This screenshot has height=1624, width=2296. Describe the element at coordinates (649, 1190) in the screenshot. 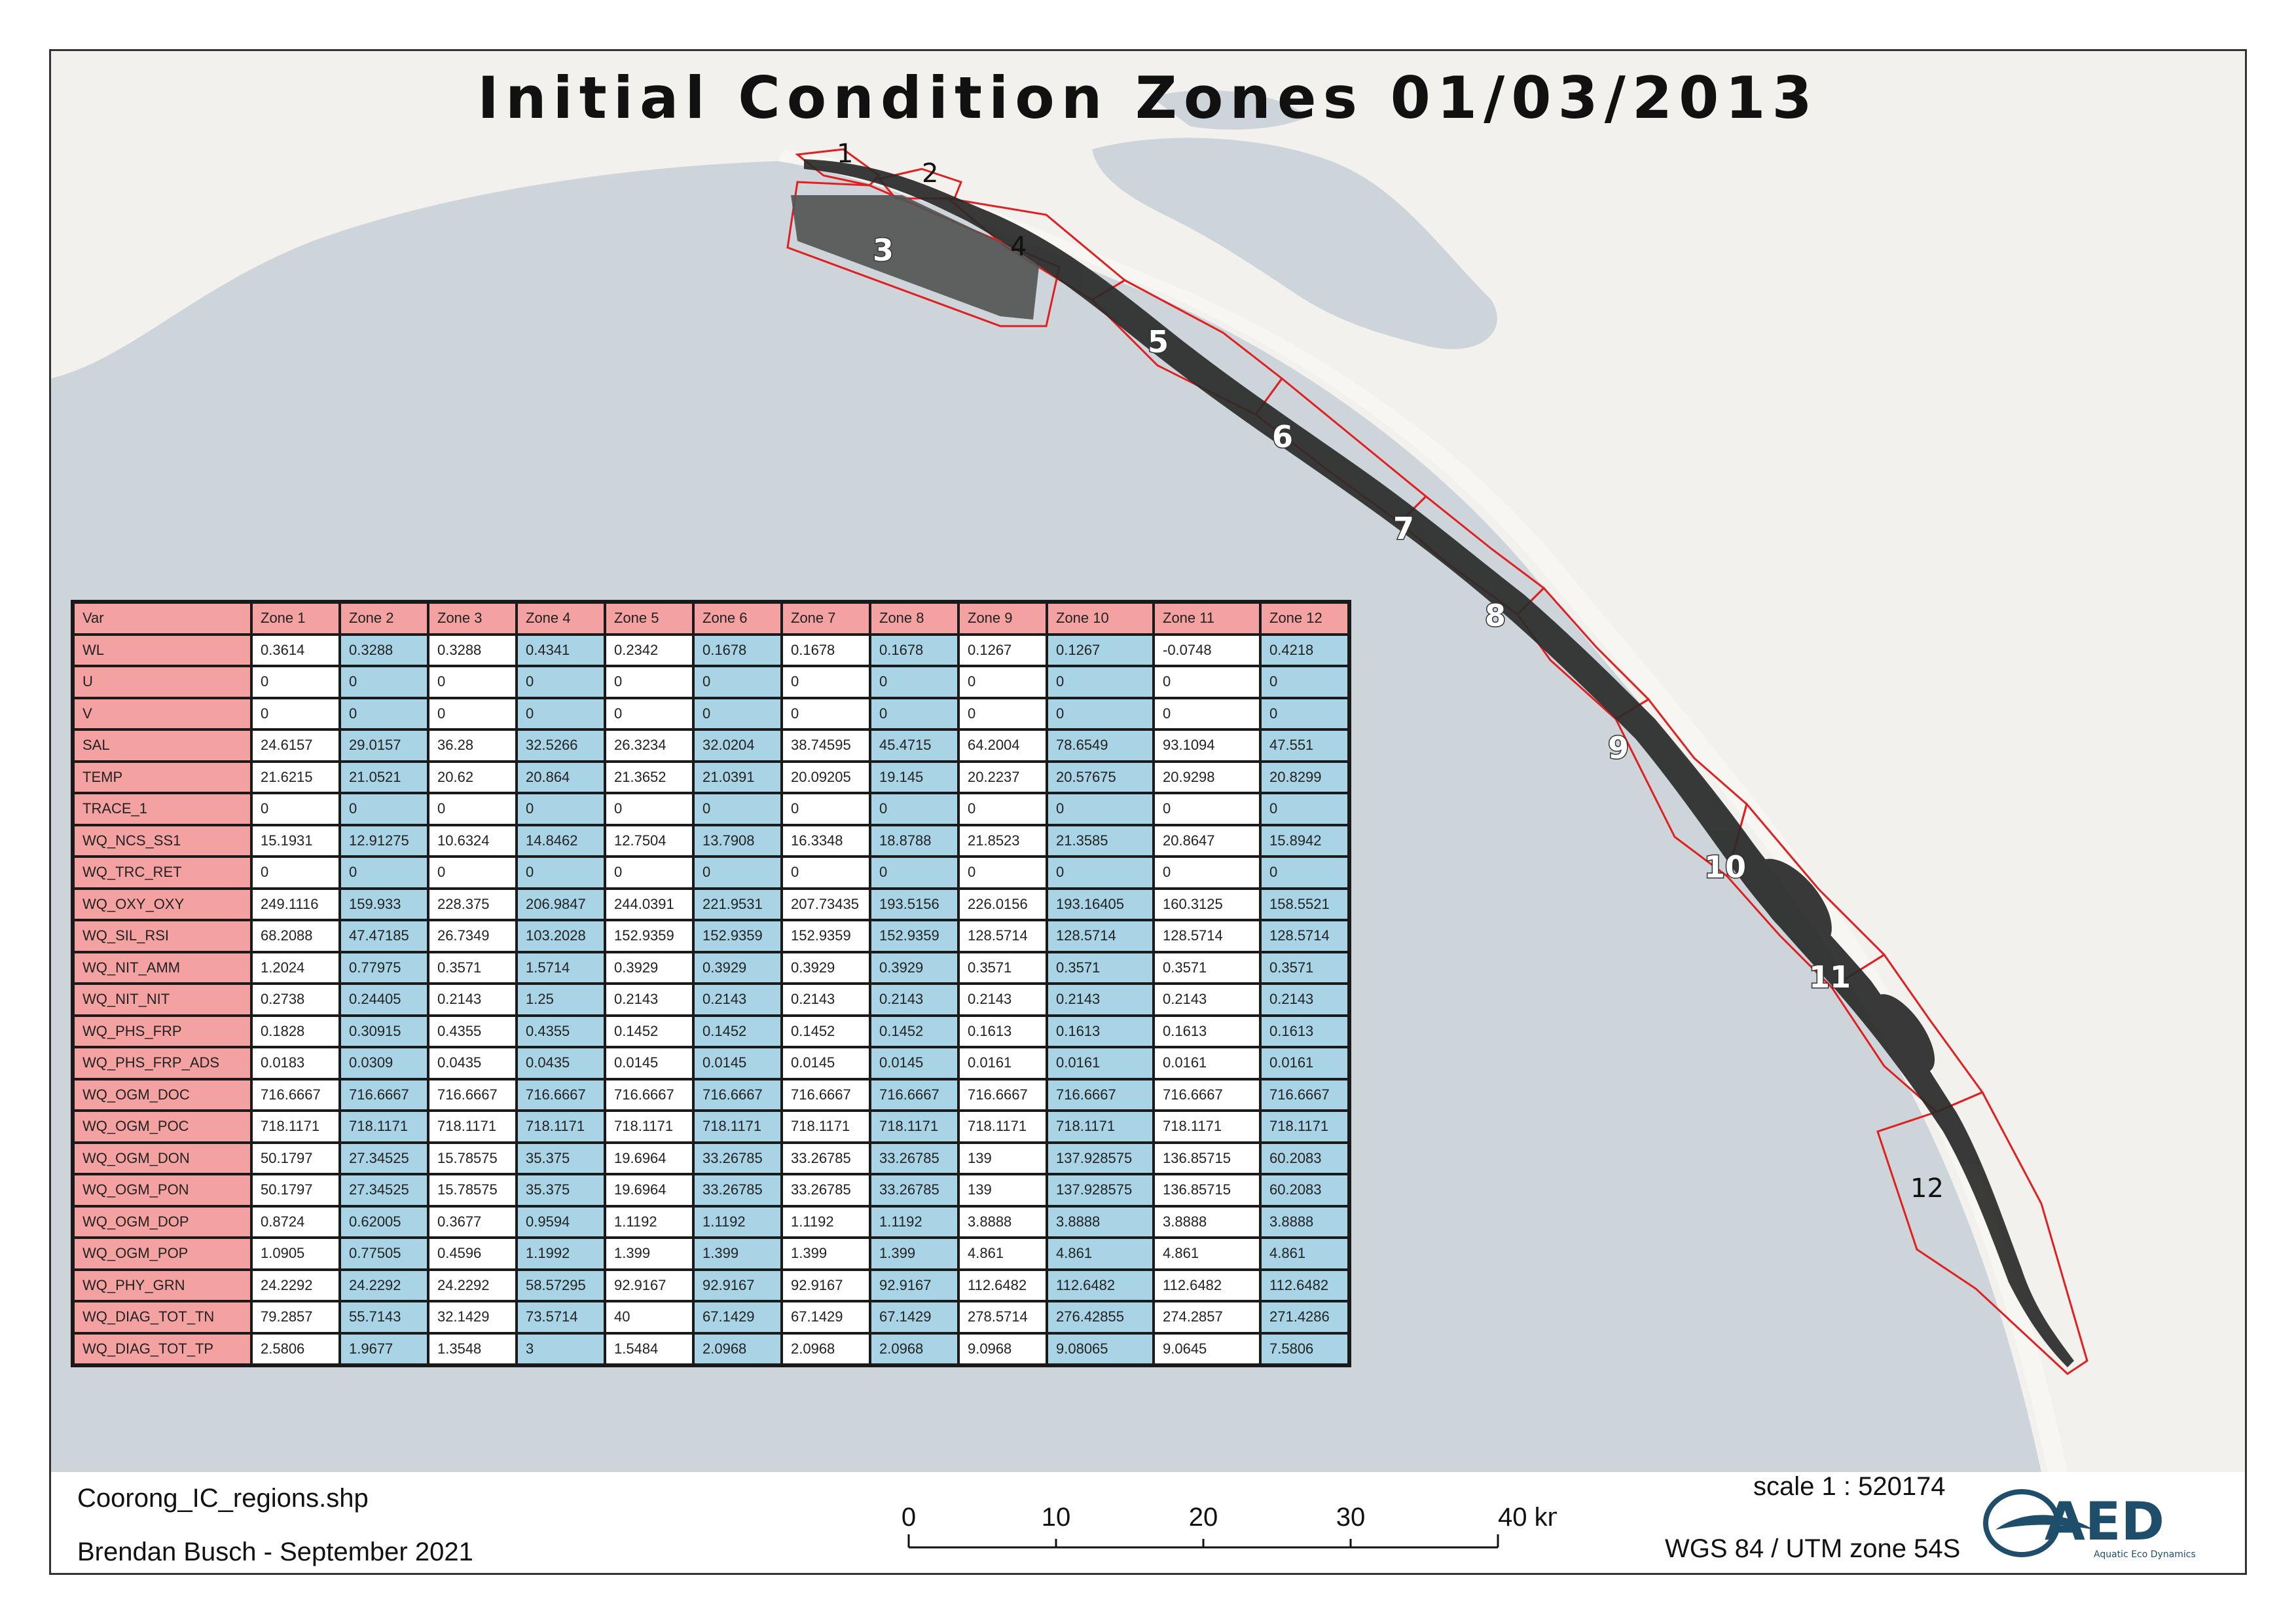

I see `value-cell: 19.6964` at that location.